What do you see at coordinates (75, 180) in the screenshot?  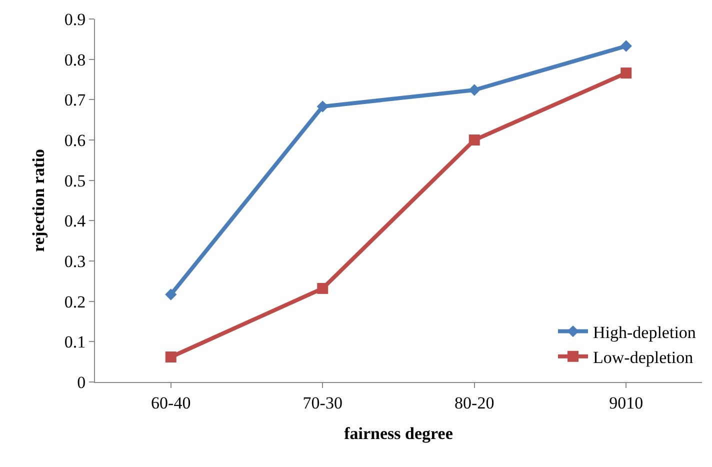 I see `y-tick-label: 0.5` at bounding box center [75, 180].